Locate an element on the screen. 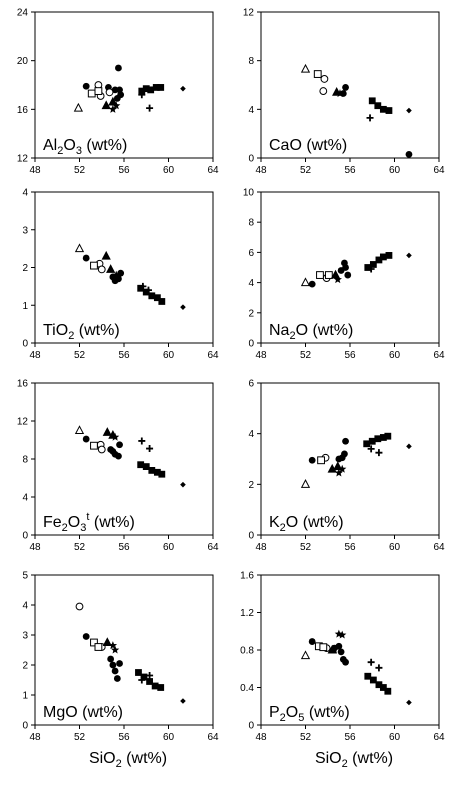 This screenshot has height=792, width=461. y-tick-label: 8 is located at coordinates (251, 223).